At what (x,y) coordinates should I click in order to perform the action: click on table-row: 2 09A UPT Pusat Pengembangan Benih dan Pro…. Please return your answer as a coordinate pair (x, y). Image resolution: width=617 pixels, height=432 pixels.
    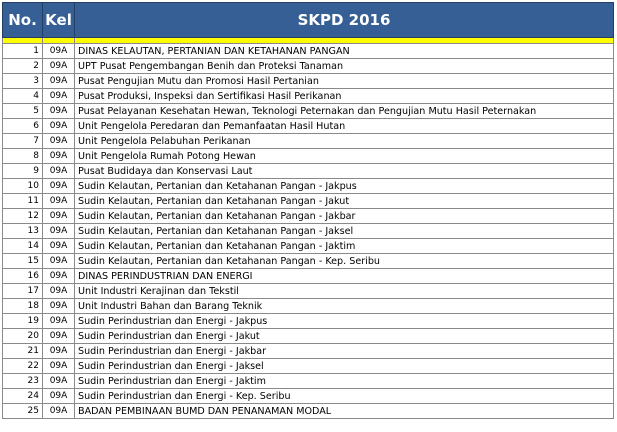
    Looking at the image, I should click on (308, 66).